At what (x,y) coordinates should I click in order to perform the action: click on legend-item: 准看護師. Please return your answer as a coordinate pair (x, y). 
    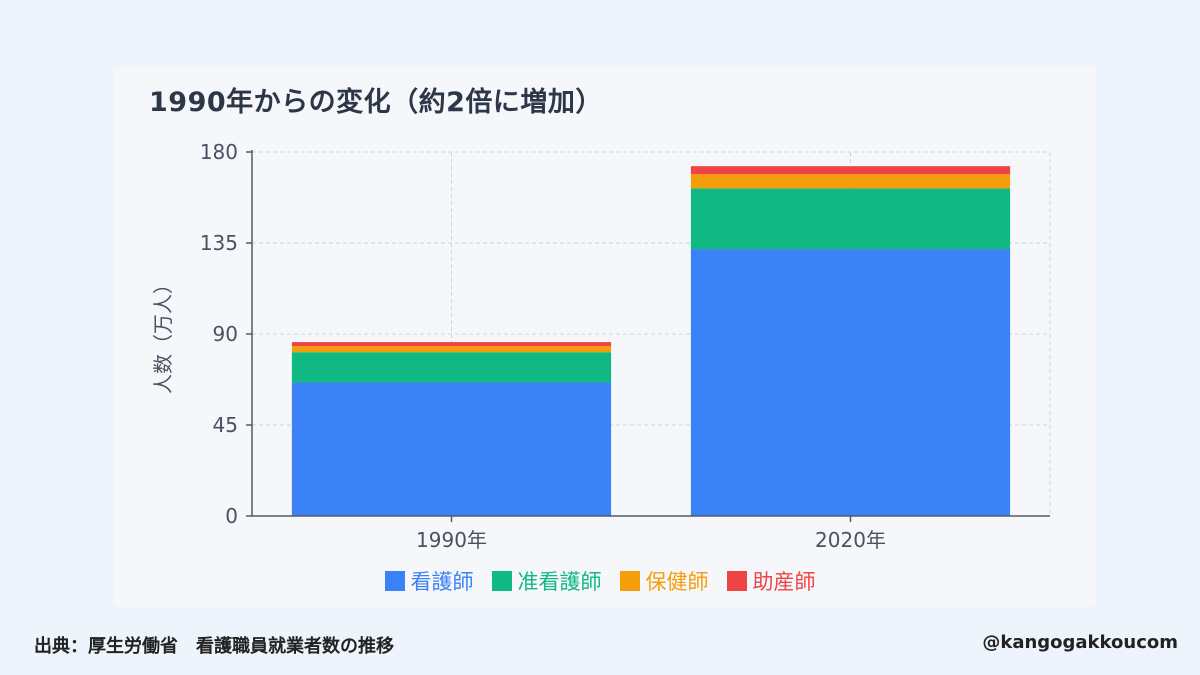
    Looking at the image, I should click on (546, 581).